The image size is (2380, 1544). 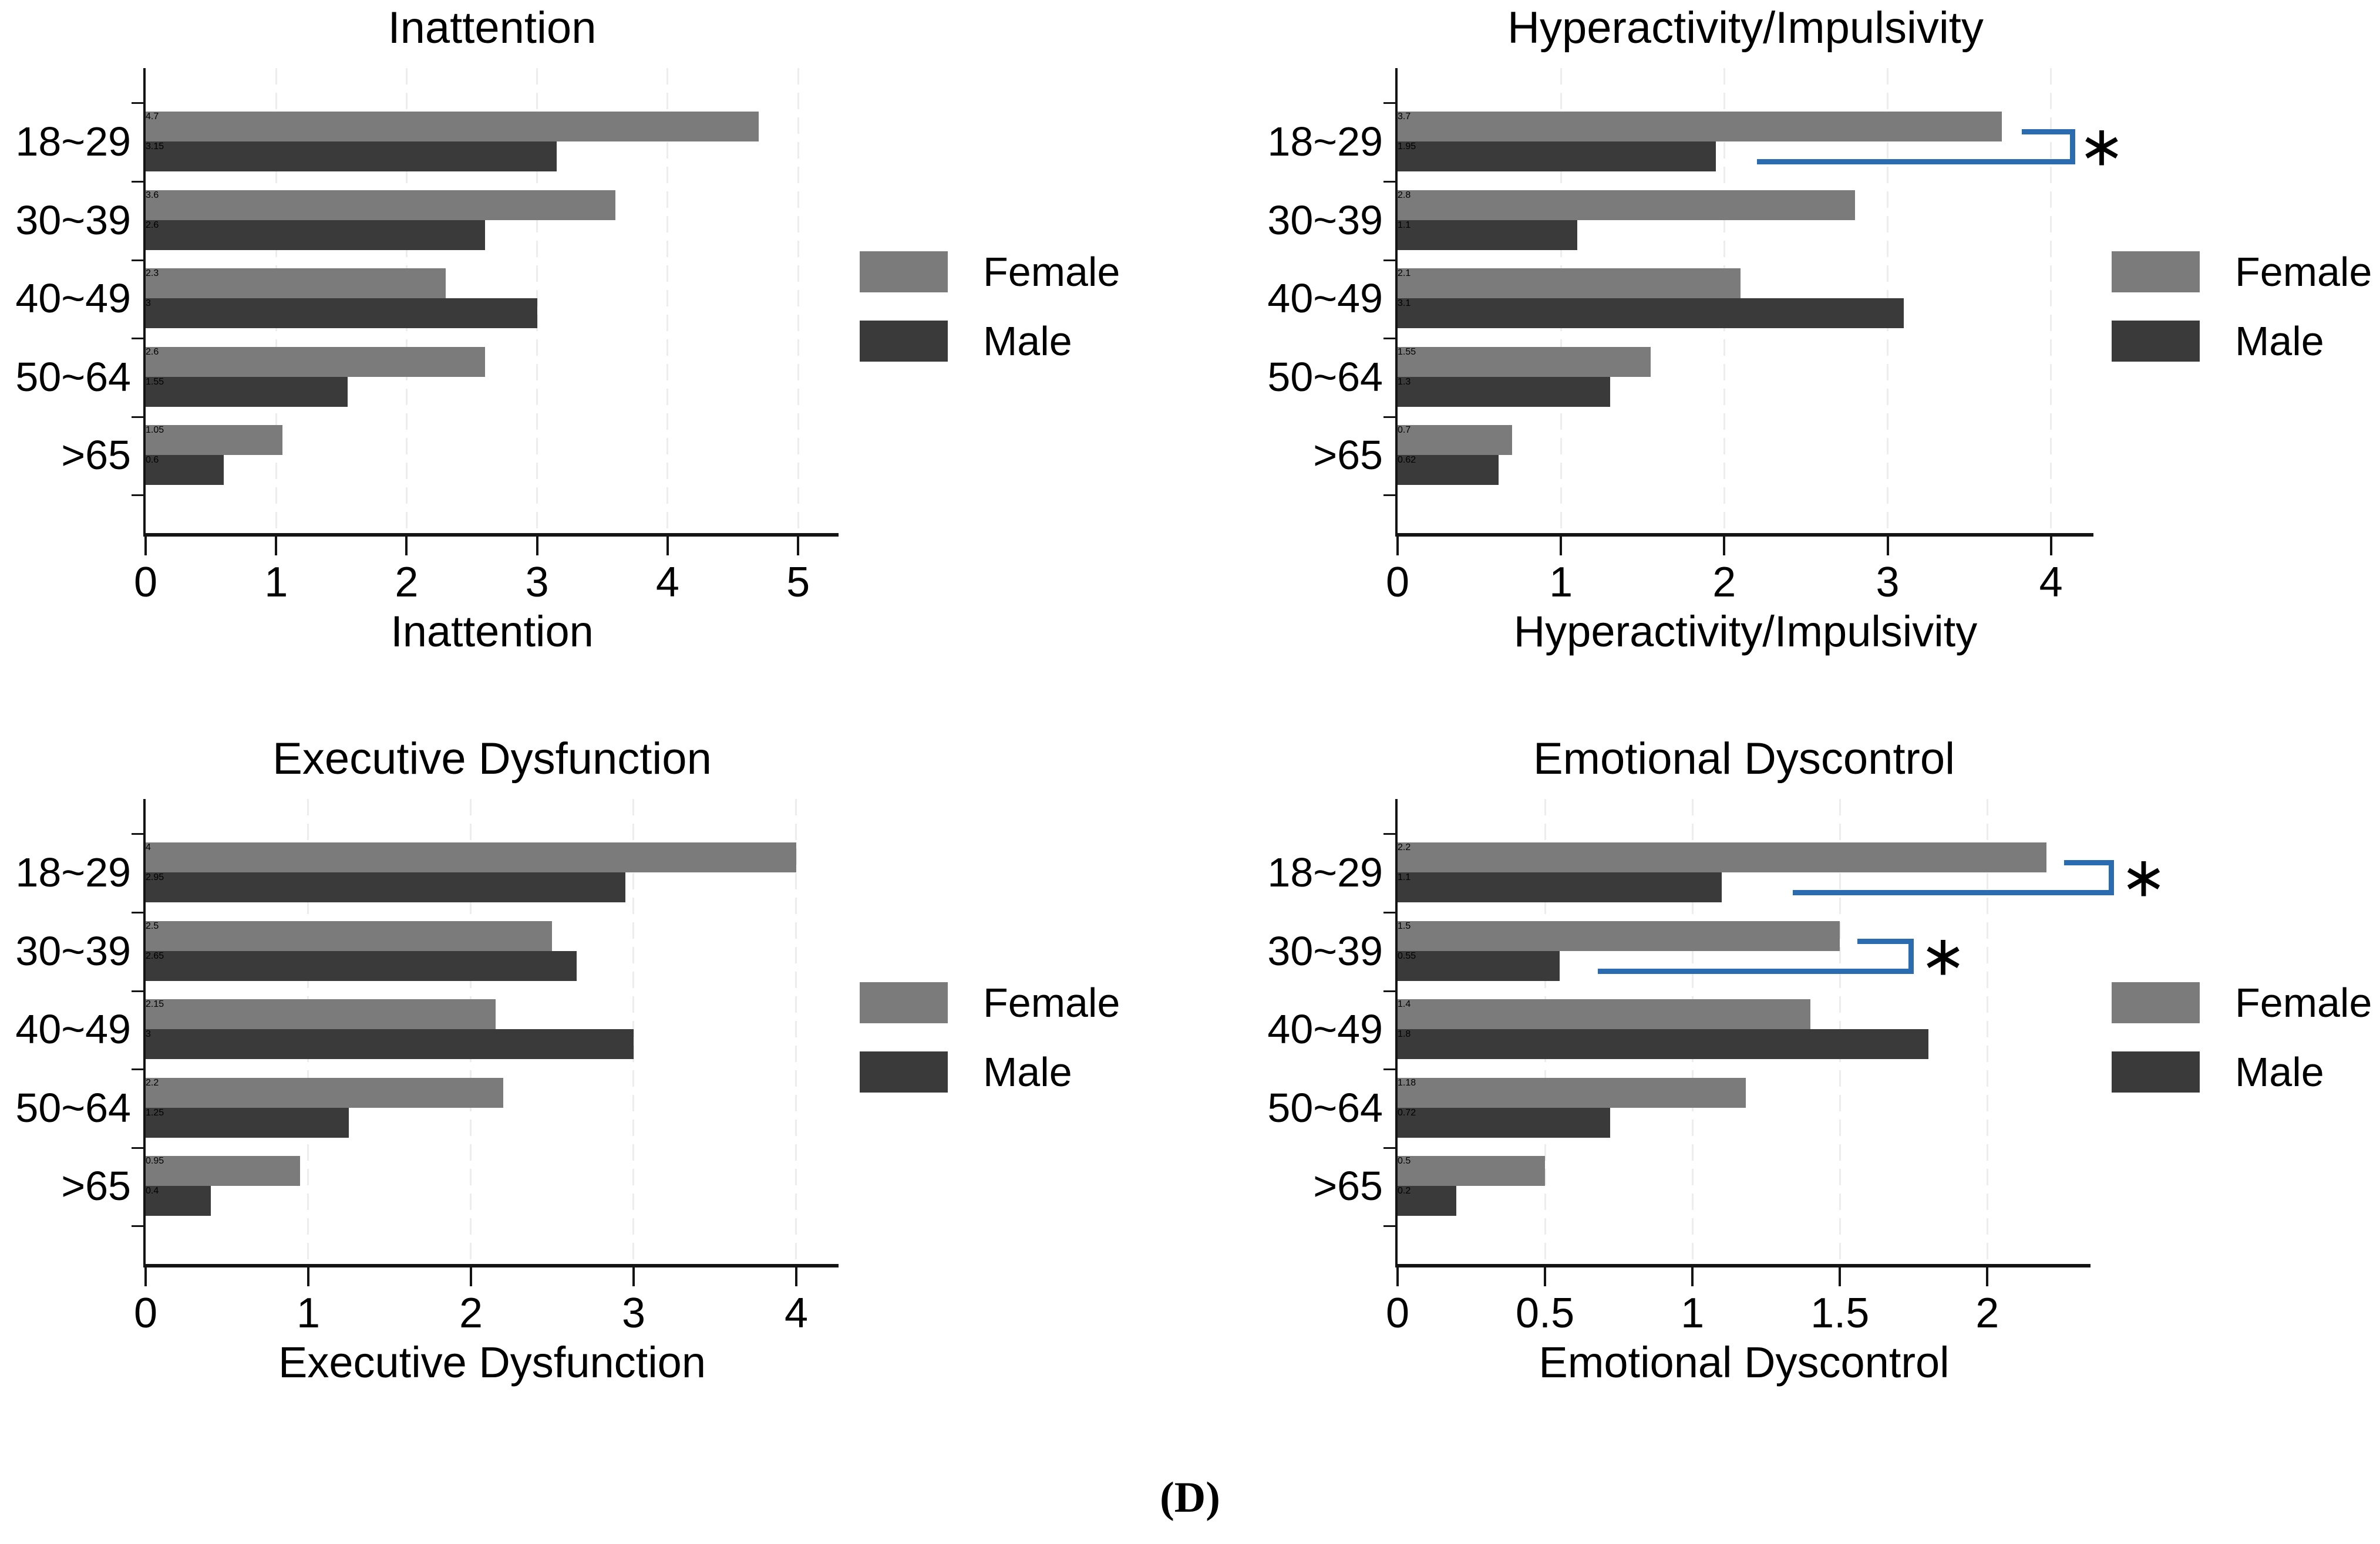 I want to click on bar-male-4: 0.72, so click(x=1504, y=1122).